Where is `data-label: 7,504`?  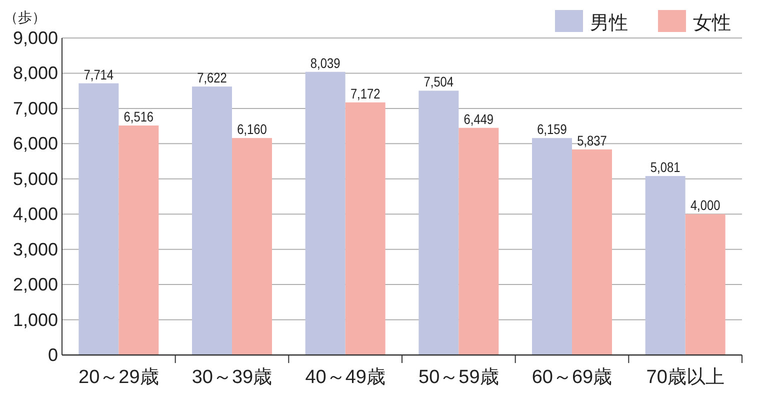 data-label: 7,504 is located at coordinates (439, 82).